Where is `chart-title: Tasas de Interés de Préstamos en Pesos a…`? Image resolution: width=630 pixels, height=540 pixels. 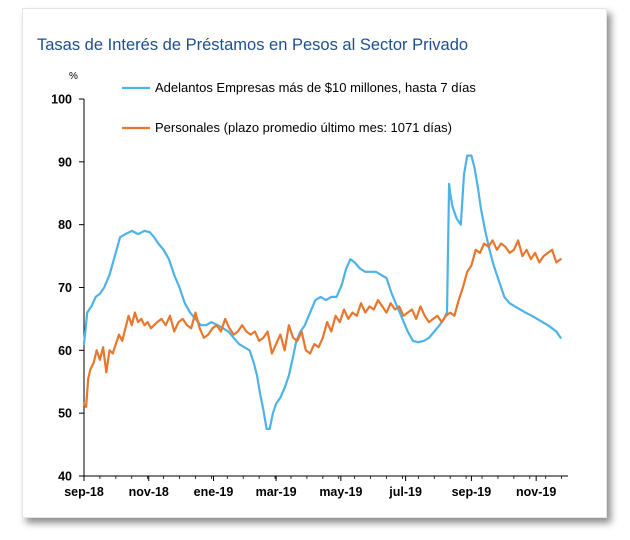
chart-title: Tasas de Interés de Préstamos en Pesos a… is located at coordinates (253, 45).